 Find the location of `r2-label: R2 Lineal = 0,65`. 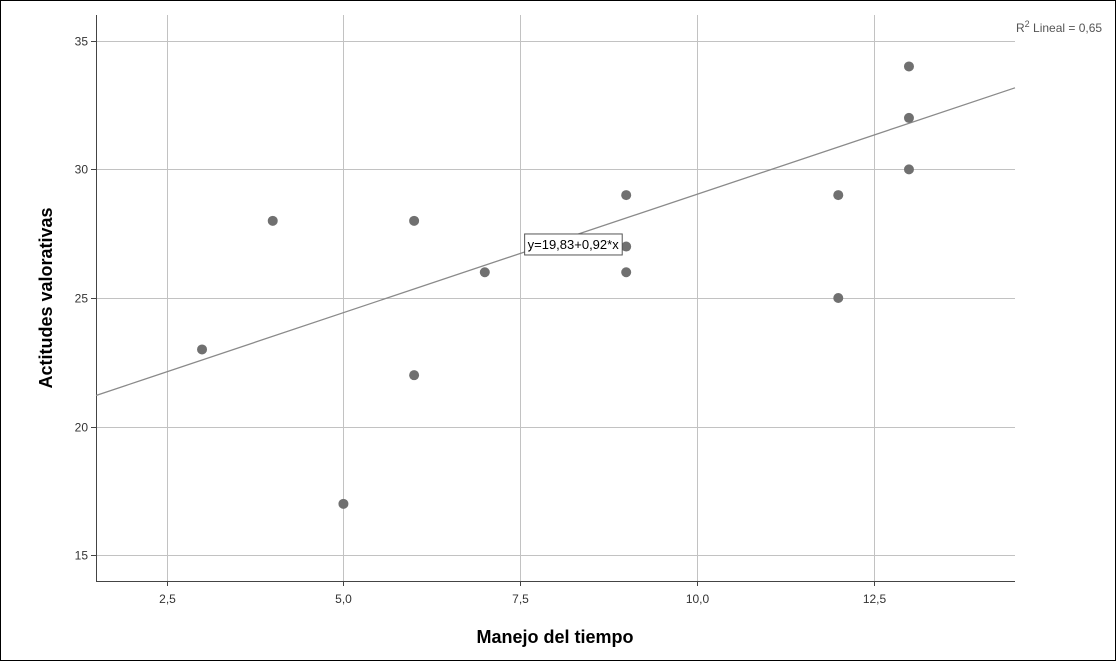

r2-label: R2 Lineal = 0,65 is located at coordinates (1059, 27).